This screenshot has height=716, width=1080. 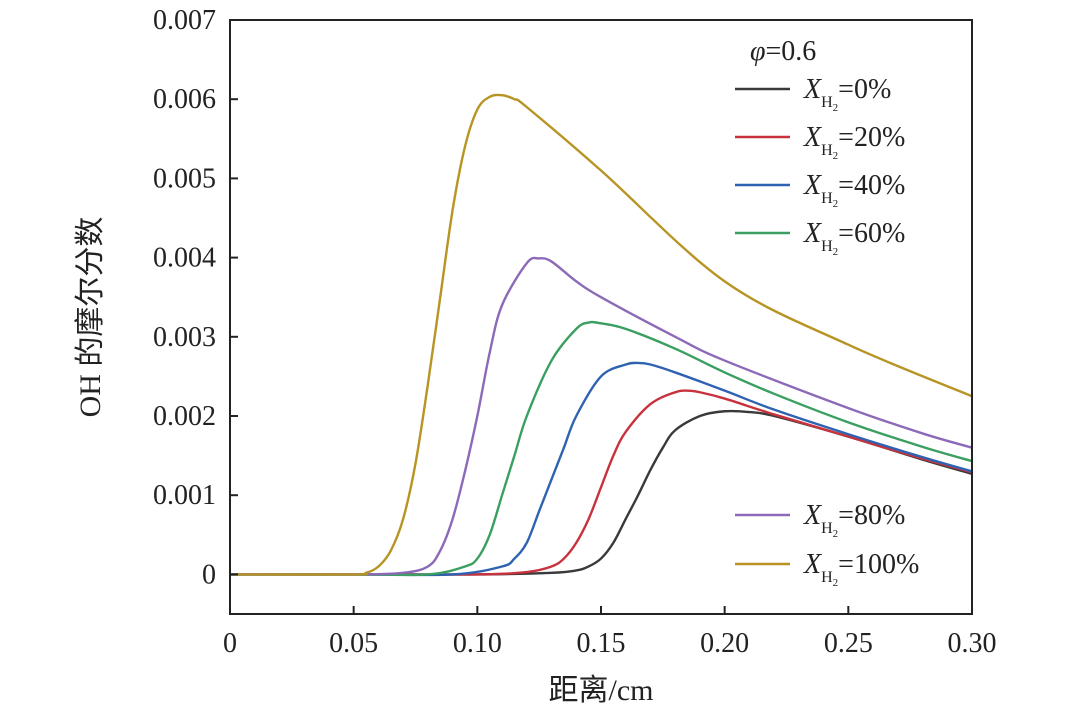 I want to click on y-tick-label: 0.004, so click(x=184, y=258).